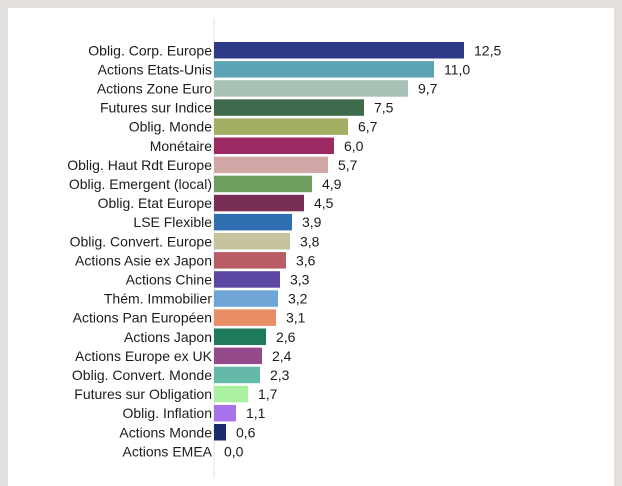 The width and height of the screenshot is (622, 486). Describe the element at coordinates (150, 50) in the screenshot. I see `category-label: Oblig. Corp. Europe` at that location.